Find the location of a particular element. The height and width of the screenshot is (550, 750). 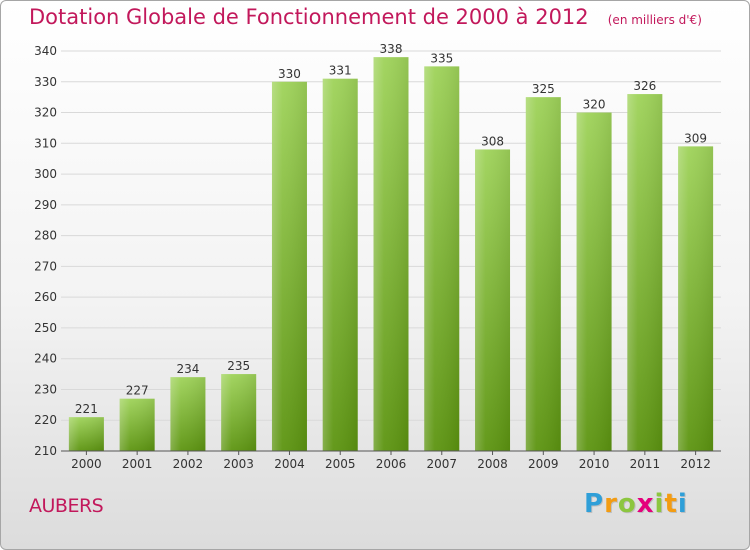

y-tick-label: 230 is located at coordinates (45, 389).